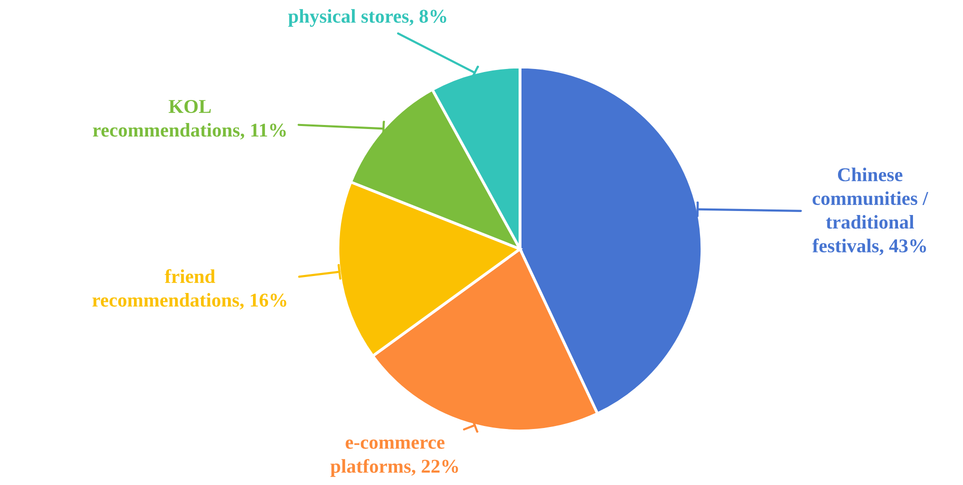  I want to click on slice-label: physical stores, 8%, so click(367, 18).